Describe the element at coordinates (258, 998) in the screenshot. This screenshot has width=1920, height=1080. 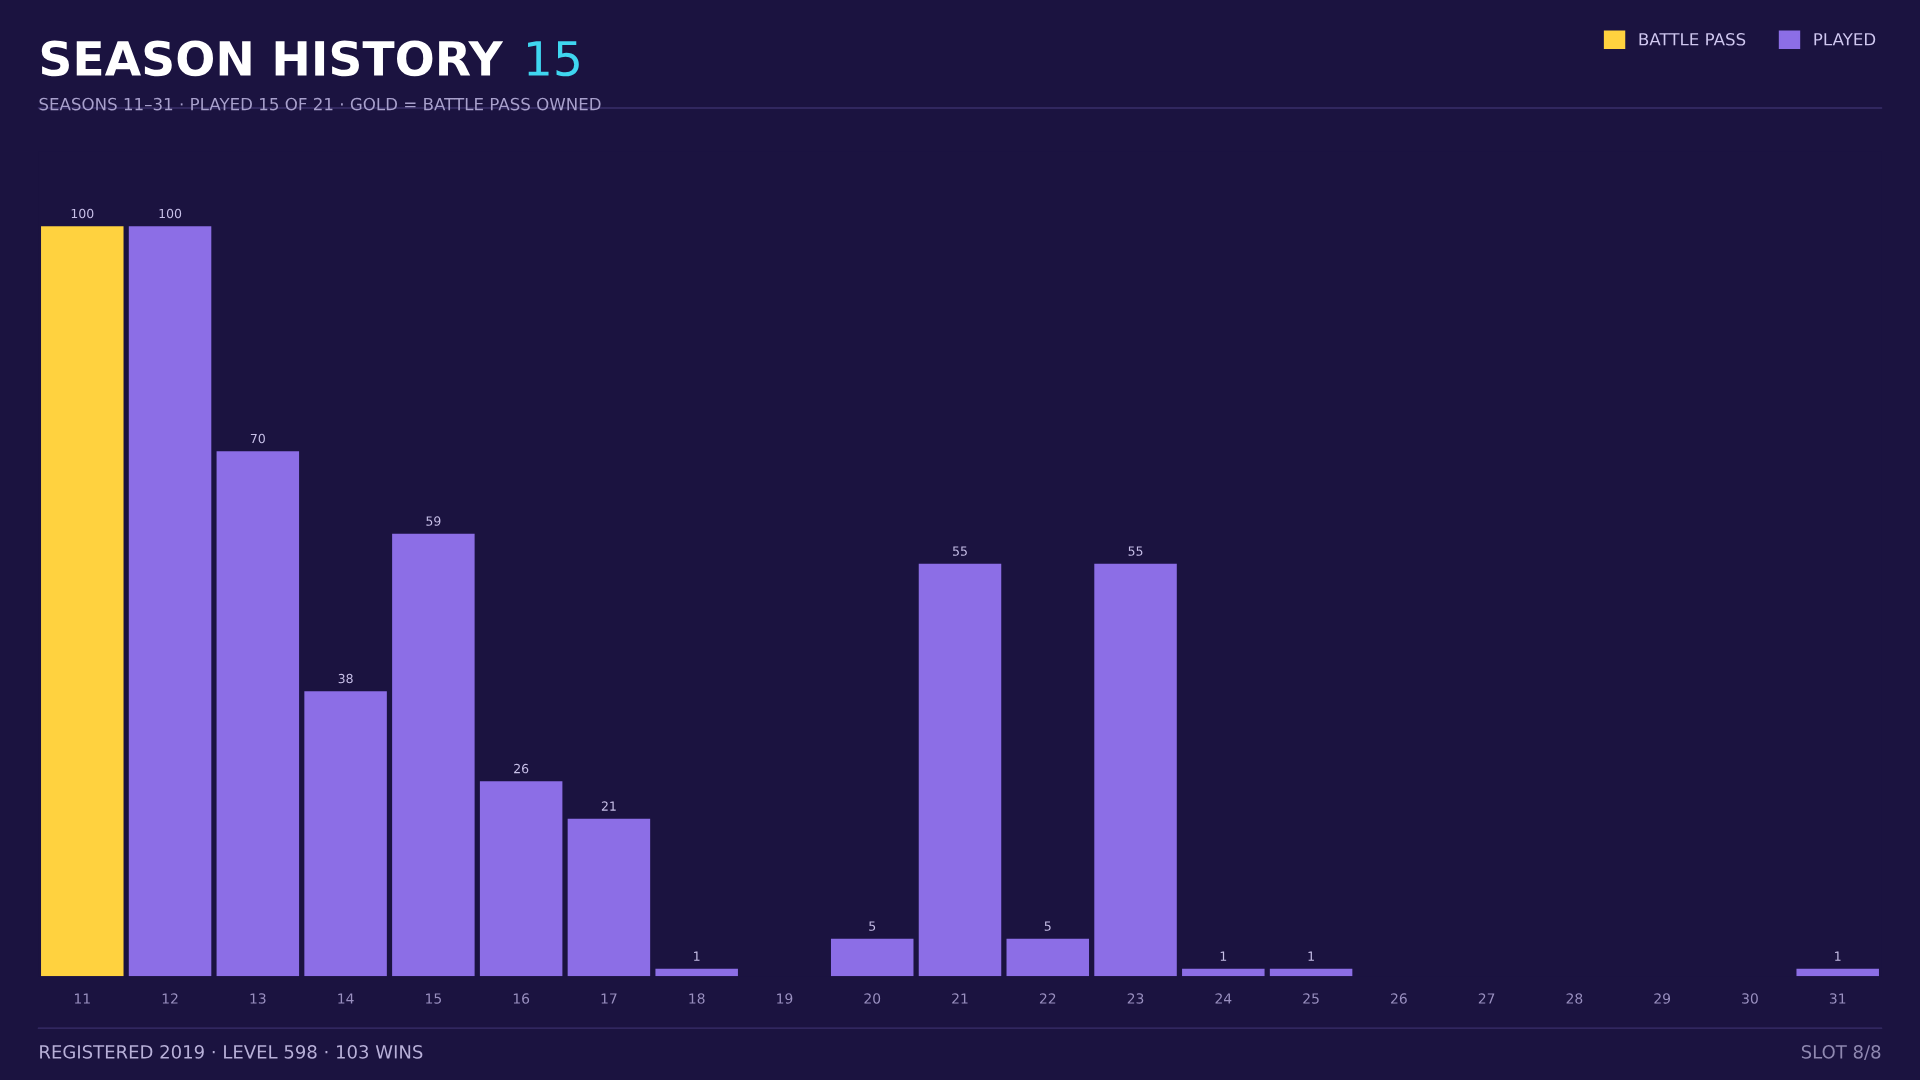
I see `x-tick-label: 13` at that location.